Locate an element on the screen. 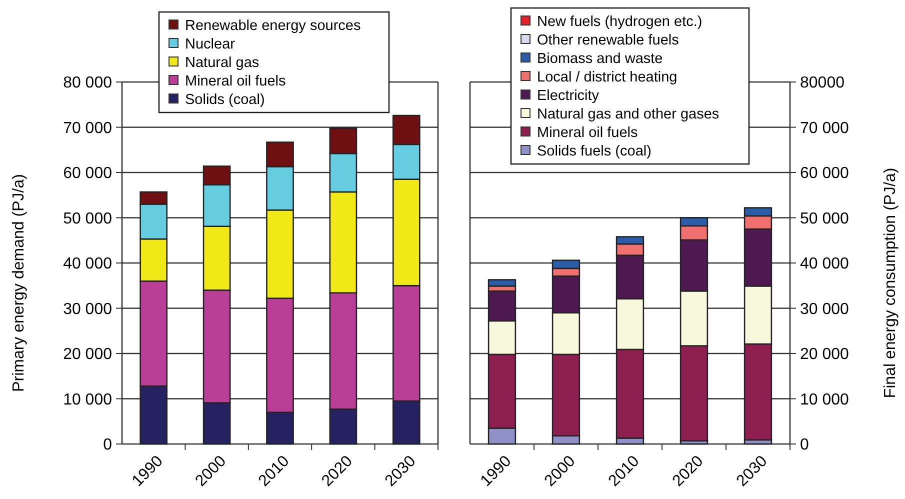 The image size is (905, 499). y2-tick-label: 80000 is located at coordinates (822, 83).